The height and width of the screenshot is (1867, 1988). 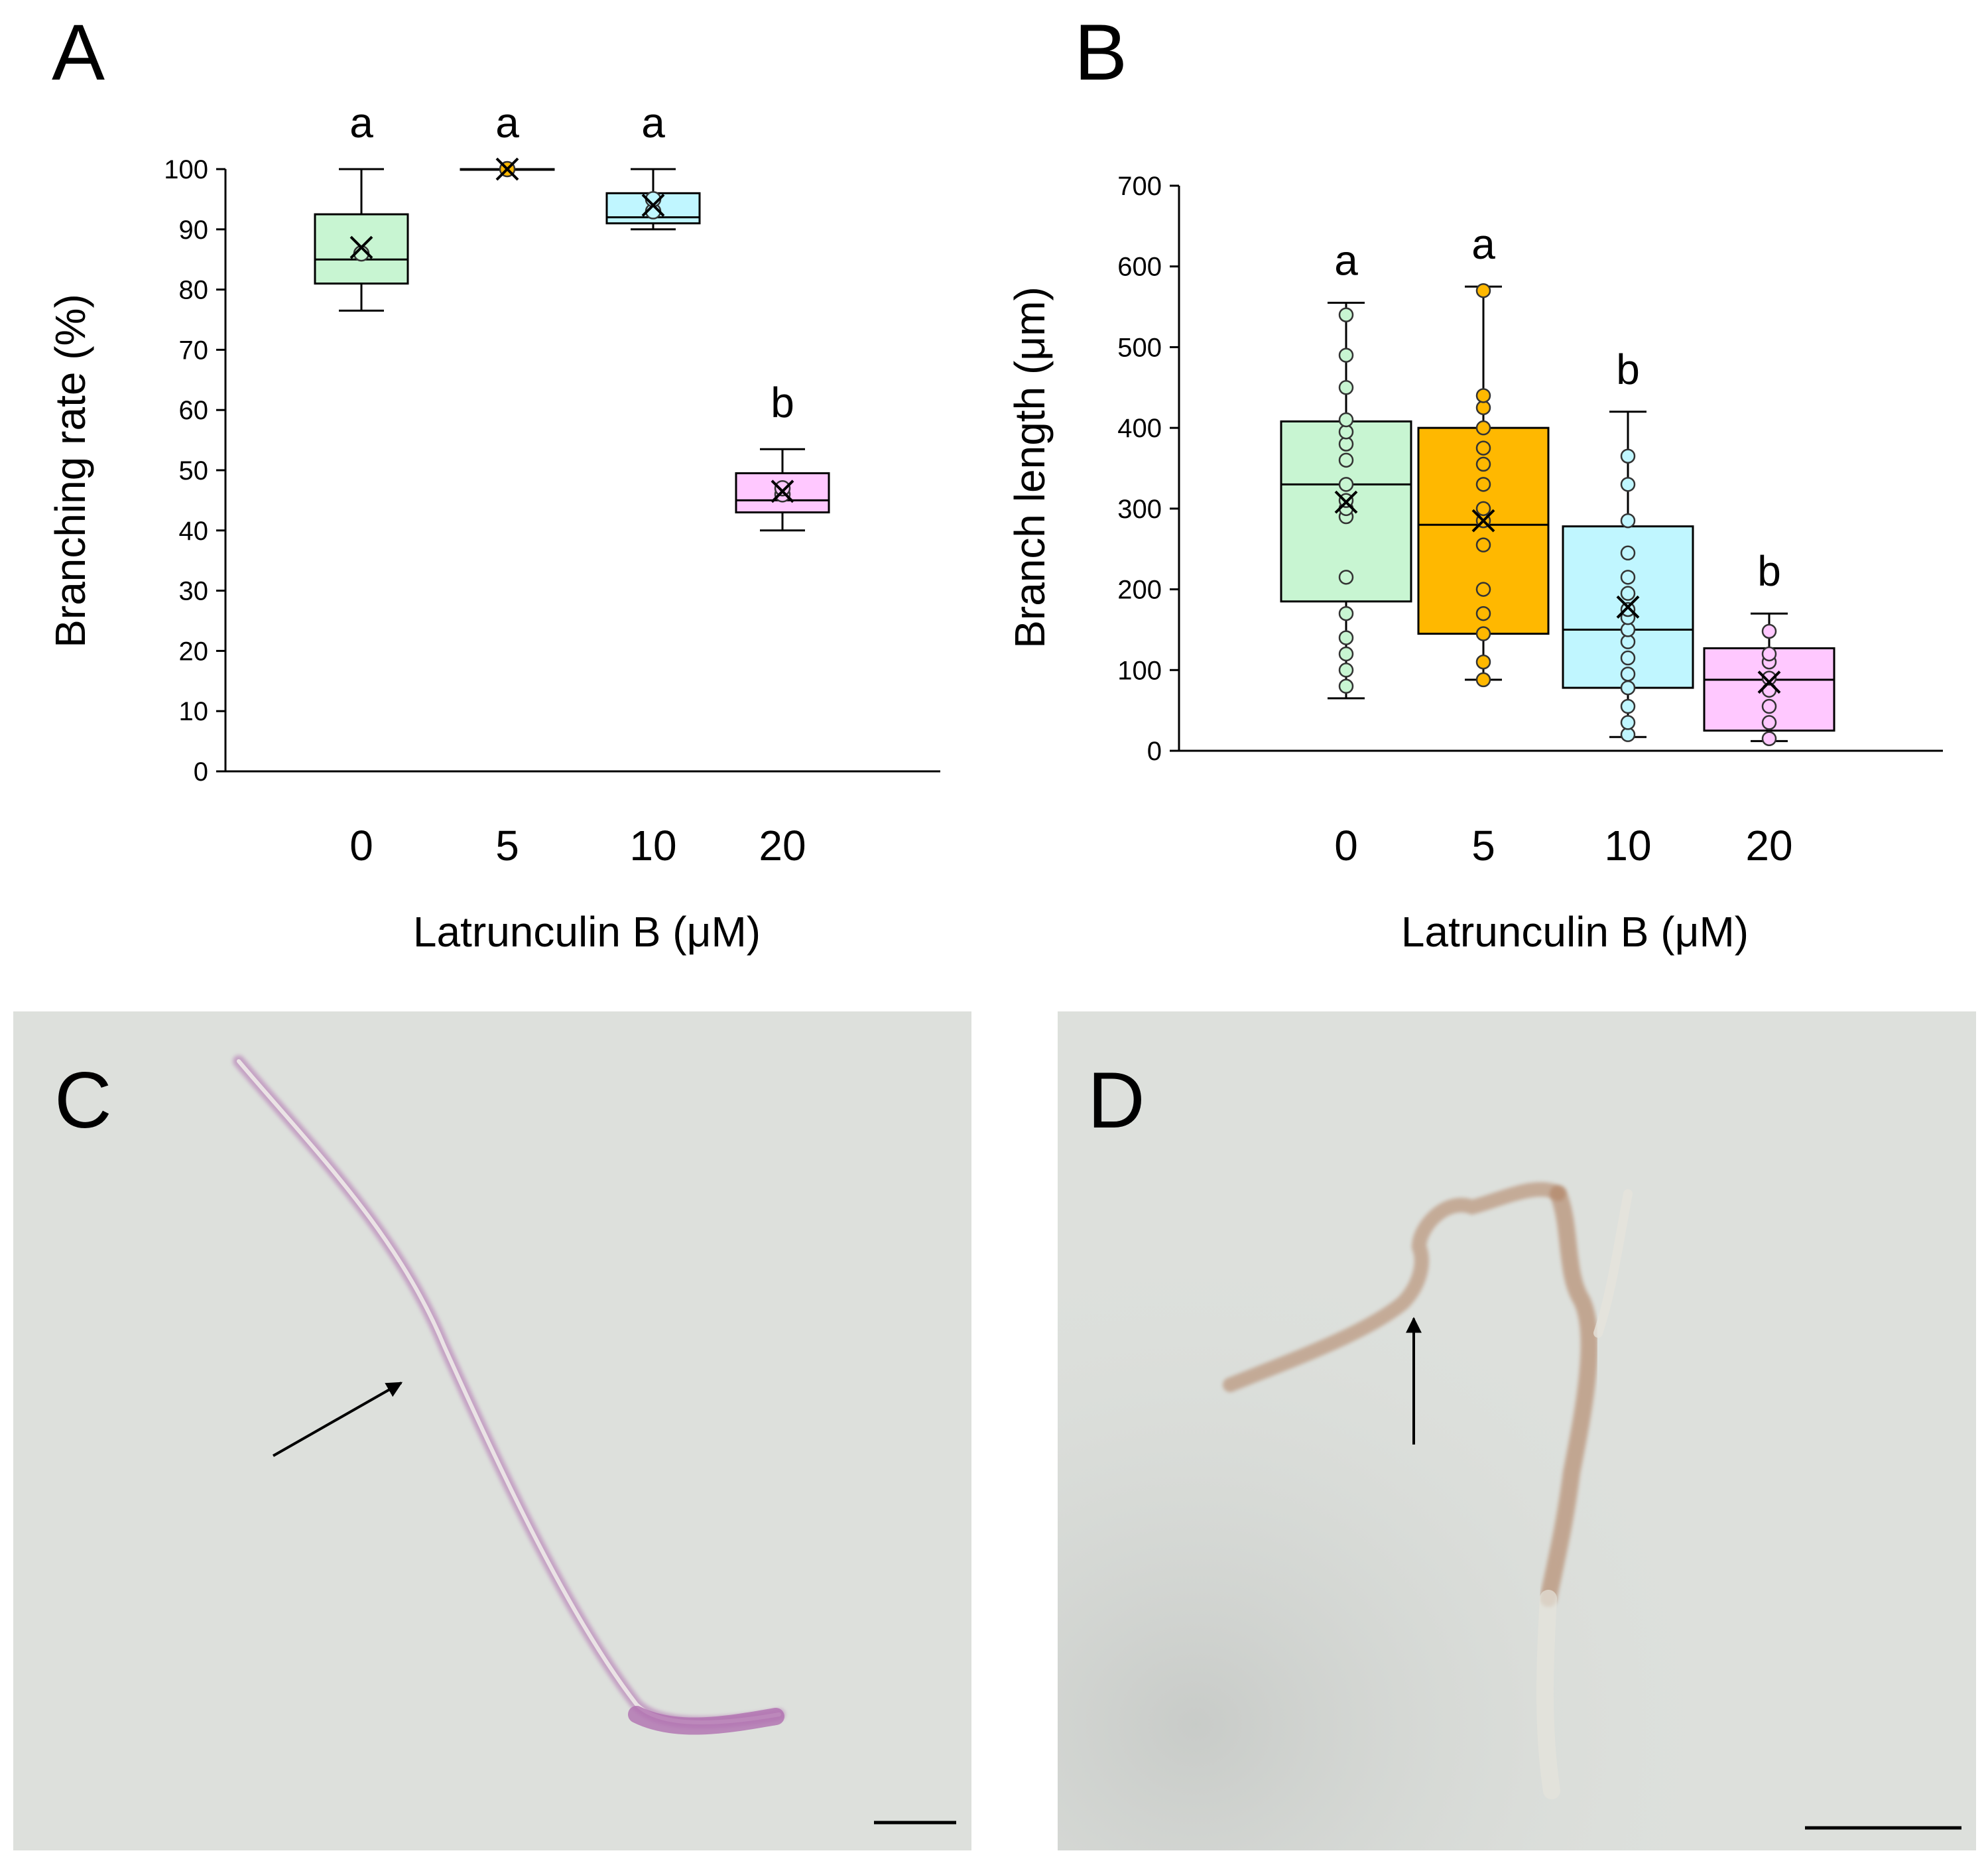 What do you see at coordinates (1394, 1287) in the screenshot?
I see `filament-d-left` at bounding box center [1394, 1287].